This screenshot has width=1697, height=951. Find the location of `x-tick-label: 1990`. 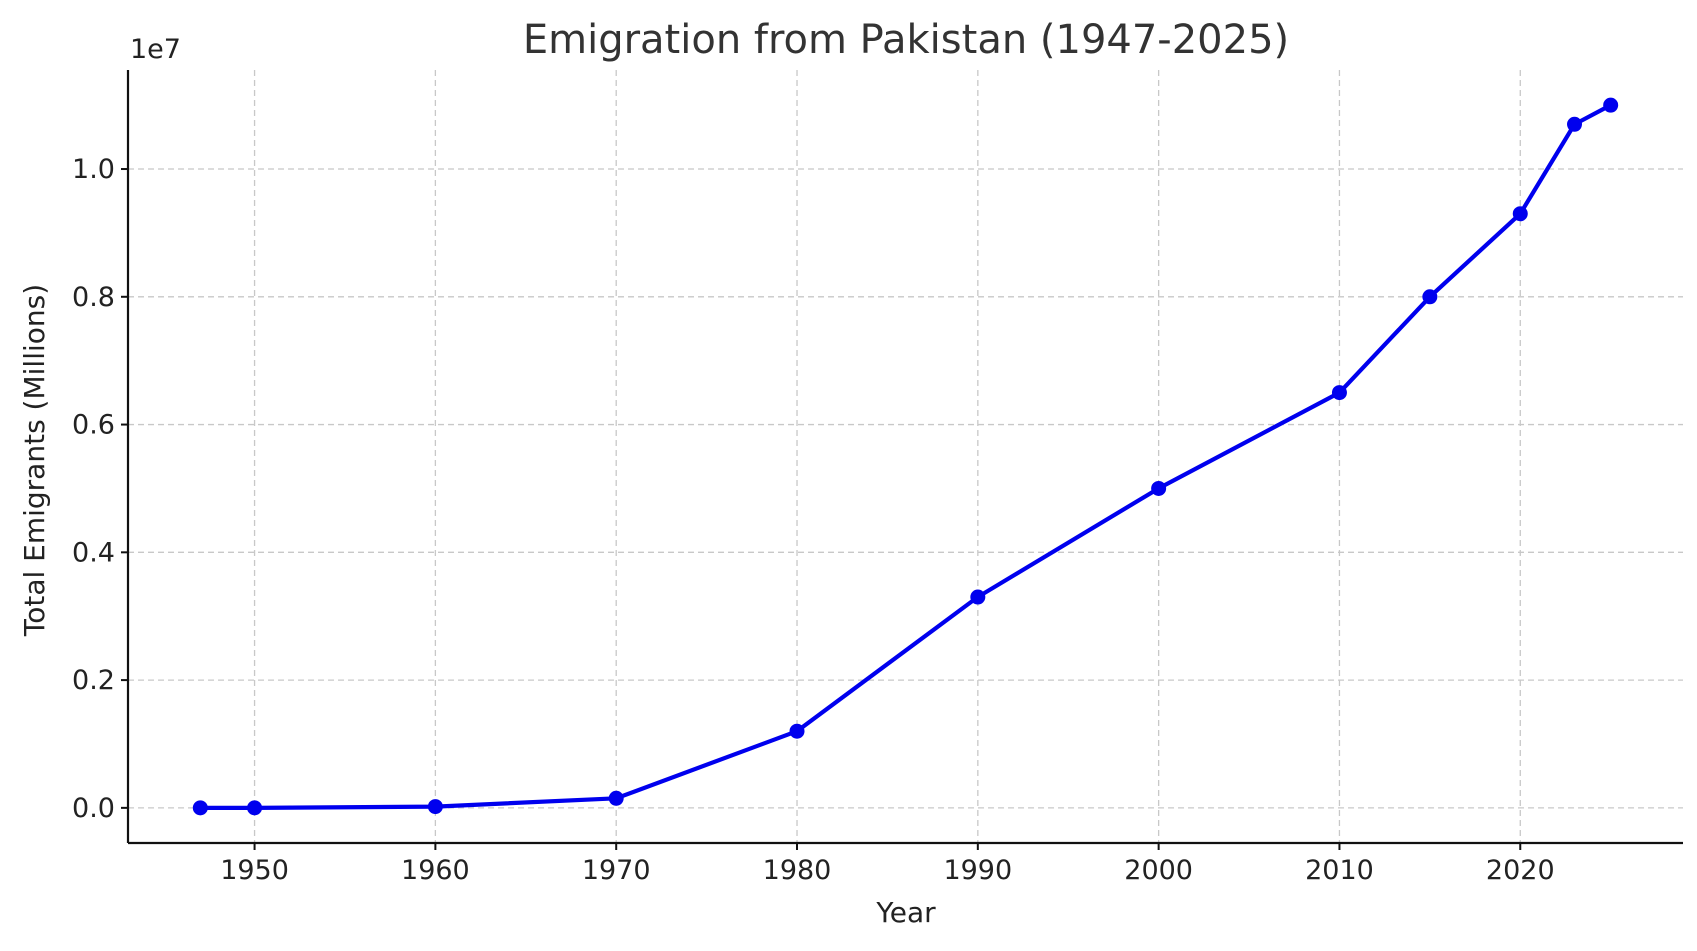

x-tick-label: 1990 is located at coordinates (977, 870).